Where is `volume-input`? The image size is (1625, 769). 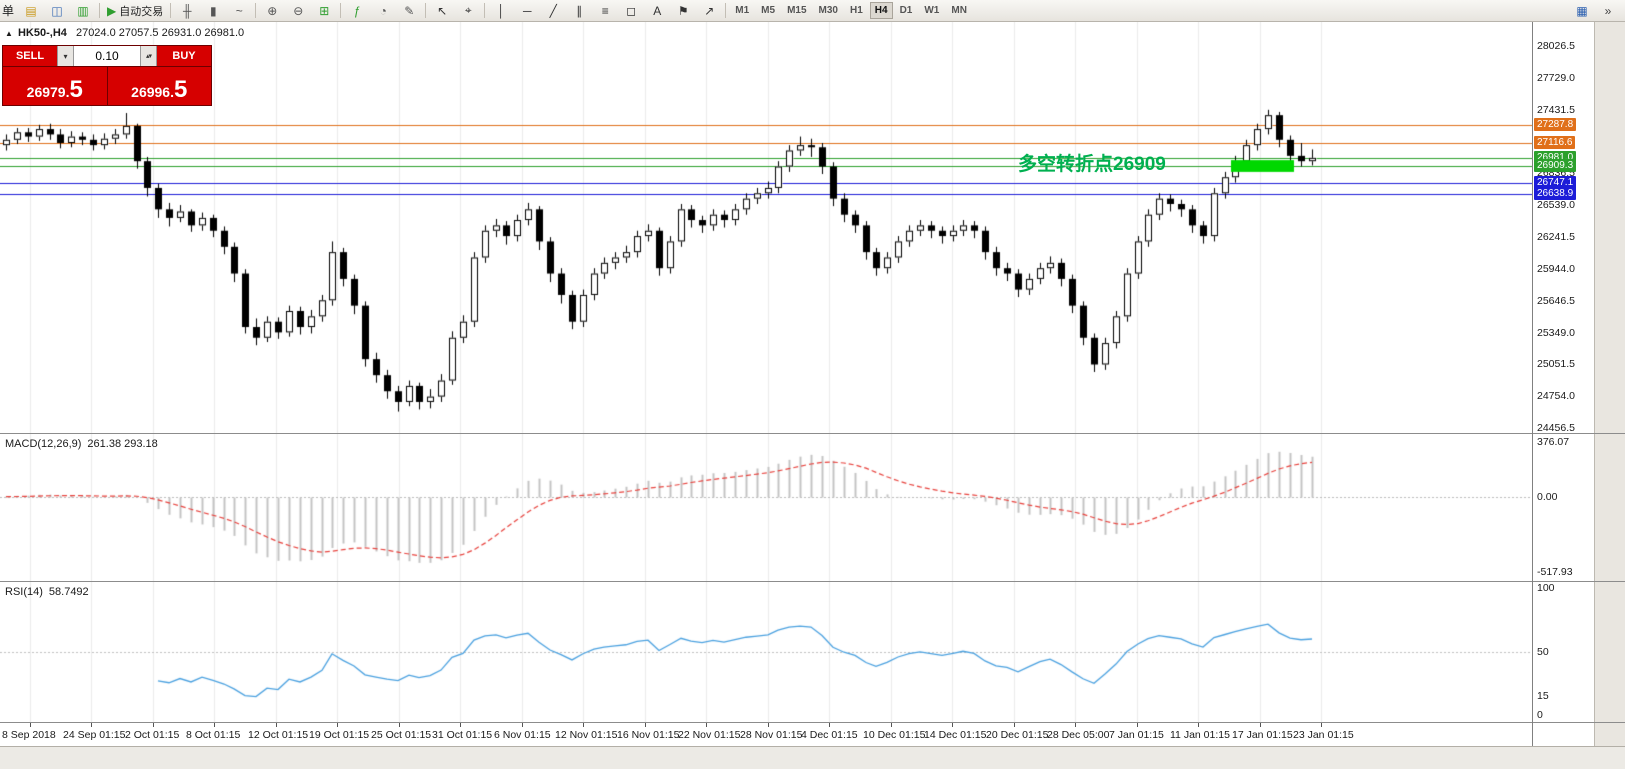
volume-input is located at coordinates (107, 56).